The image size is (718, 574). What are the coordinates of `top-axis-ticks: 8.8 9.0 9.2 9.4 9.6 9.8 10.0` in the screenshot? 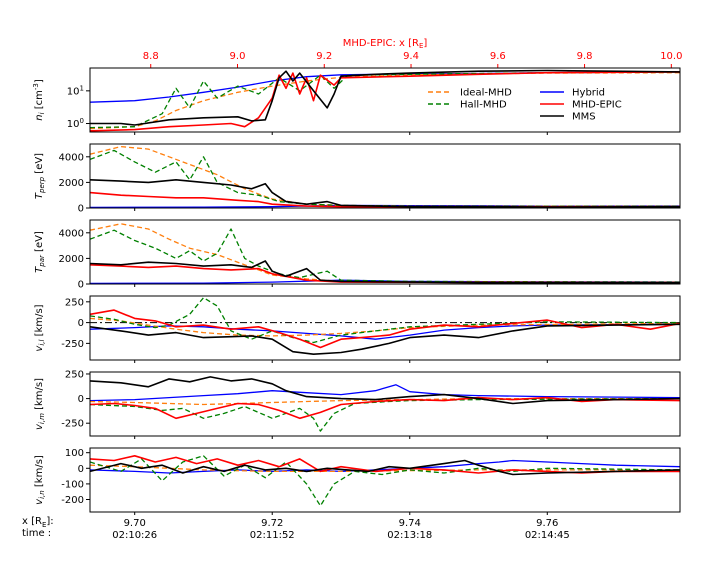 It's located at (412, 59).